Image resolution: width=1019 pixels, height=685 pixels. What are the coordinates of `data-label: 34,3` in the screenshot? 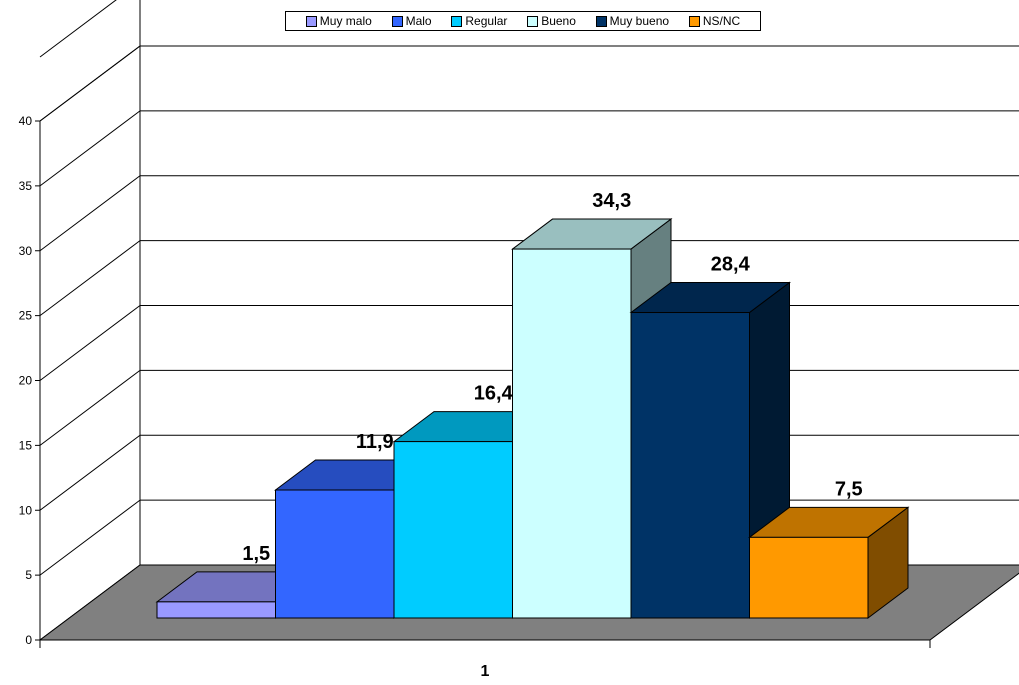 It's located at (611, 201).